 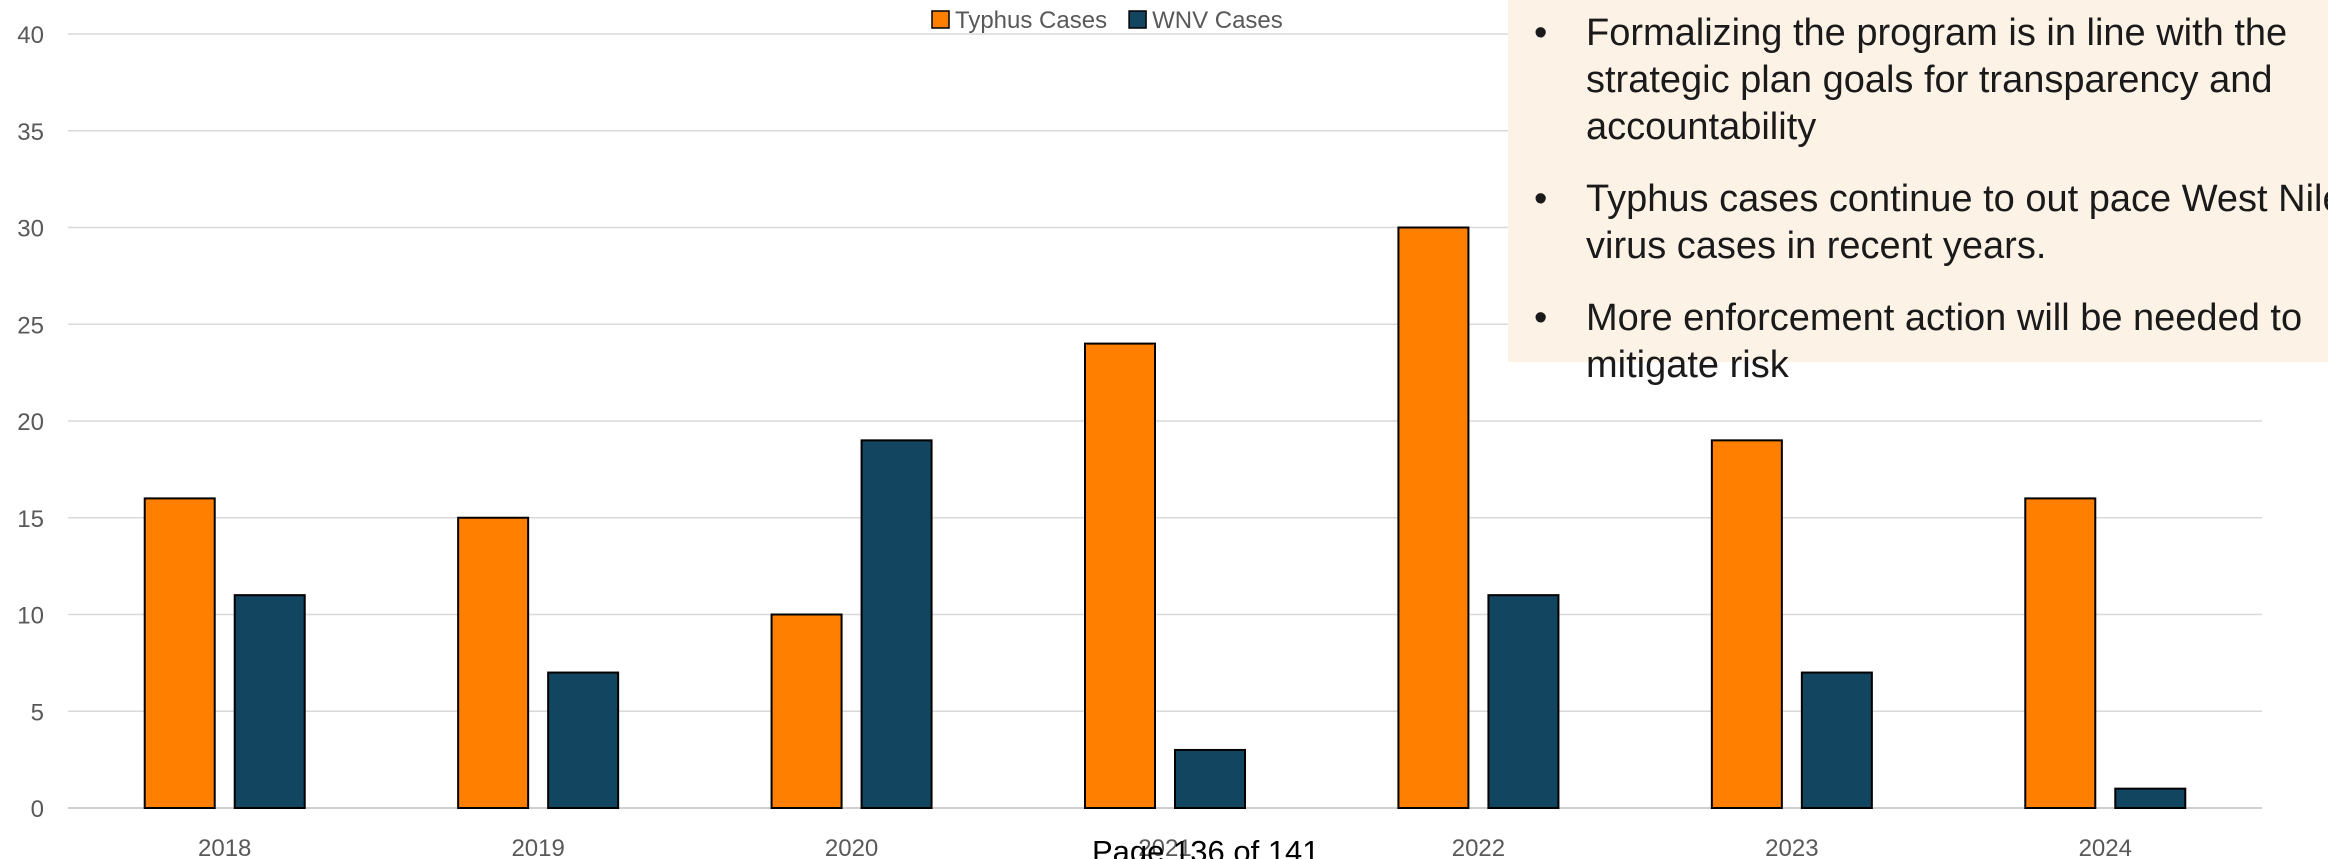 I want to click on y-tick-label: 30, so click(x=30, y=229).